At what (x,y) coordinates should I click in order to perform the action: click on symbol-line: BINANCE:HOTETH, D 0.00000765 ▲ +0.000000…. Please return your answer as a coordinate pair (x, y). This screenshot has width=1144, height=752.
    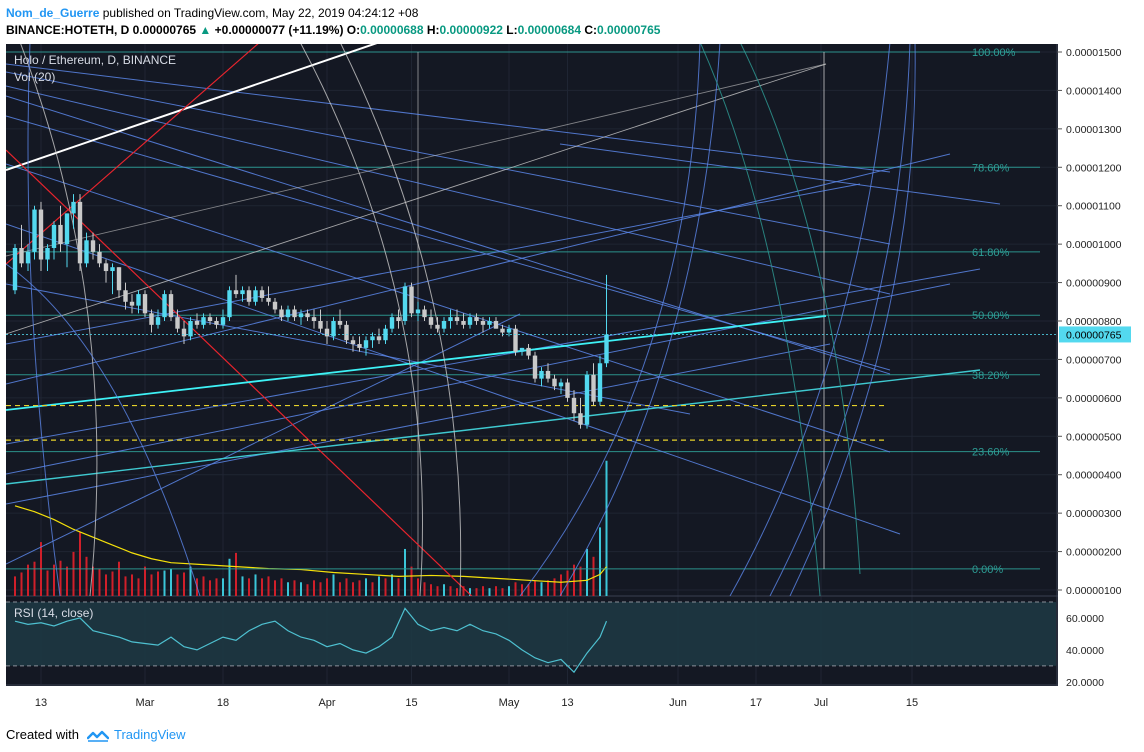
    Looking at the image, I should click on (333, 30).